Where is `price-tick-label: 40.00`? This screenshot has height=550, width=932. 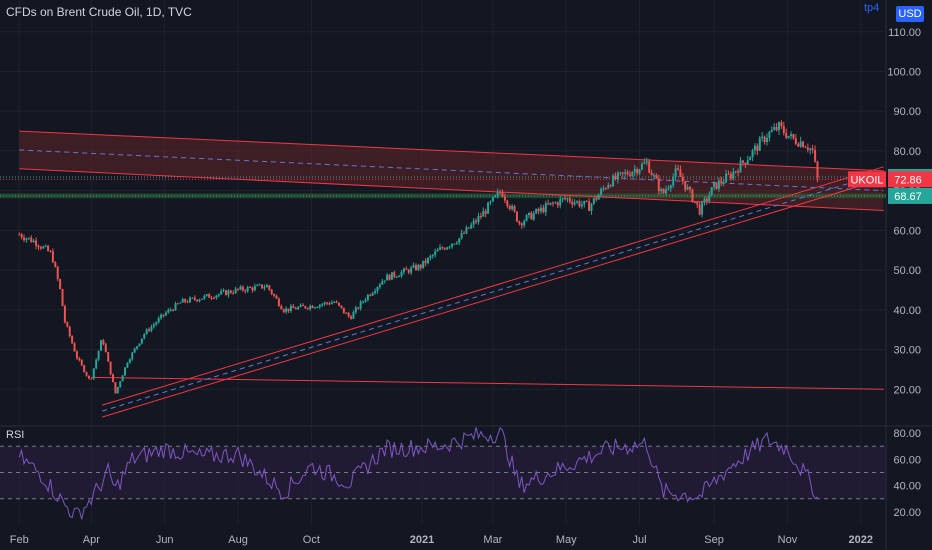 price-tick-label: 40.00 is located at coordinates (907, 311).